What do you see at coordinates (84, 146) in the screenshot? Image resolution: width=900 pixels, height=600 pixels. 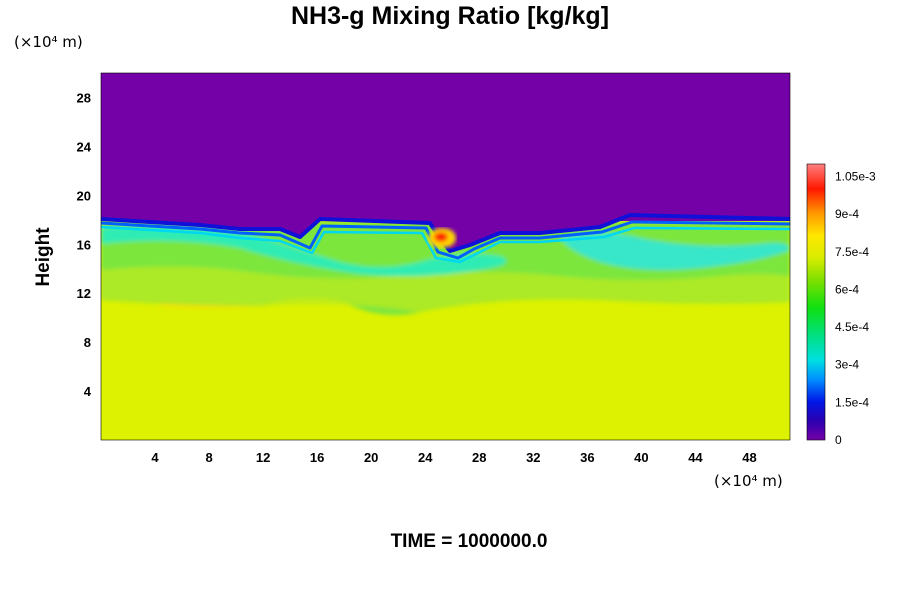 I see `y-tick-label: 24` at bounding box center [84, 146].